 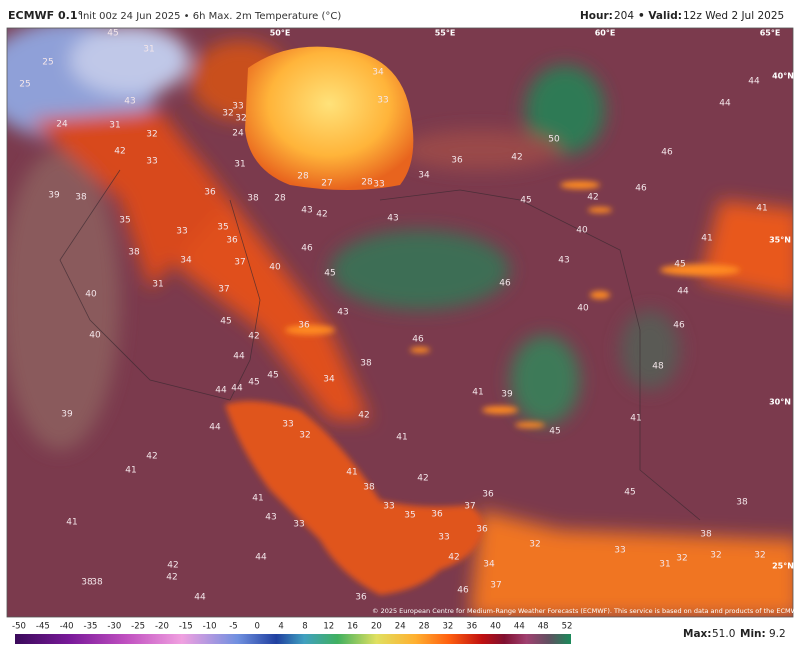 What do you see at coordinates (210, 627) in the screenshot?
I see `colorbar-tick: -10` at bounding box center [210, 627].